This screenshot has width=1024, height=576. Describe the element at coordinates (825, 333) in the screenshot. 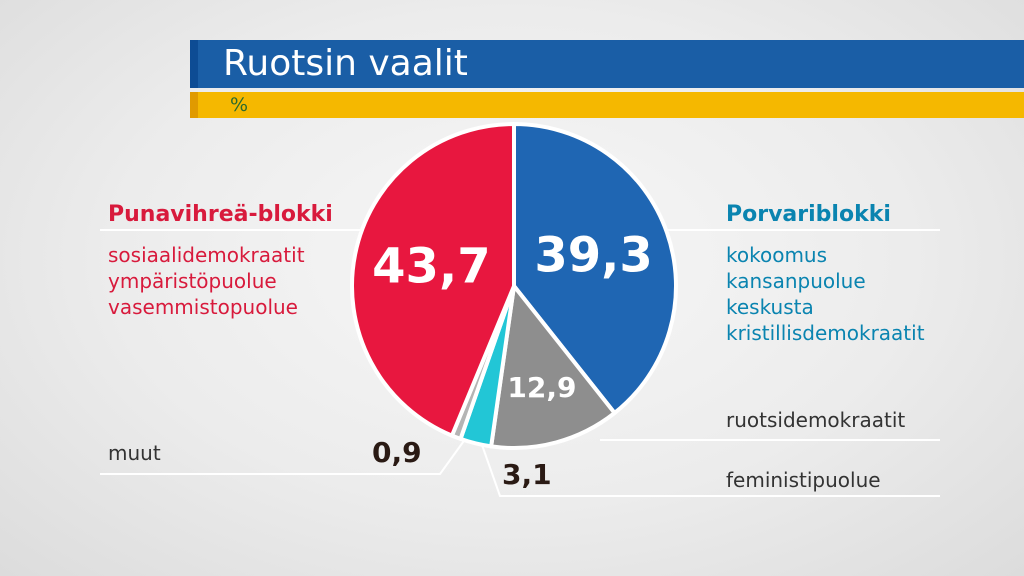

I see `right-party-4: kristillisdemokraatit` at that location.